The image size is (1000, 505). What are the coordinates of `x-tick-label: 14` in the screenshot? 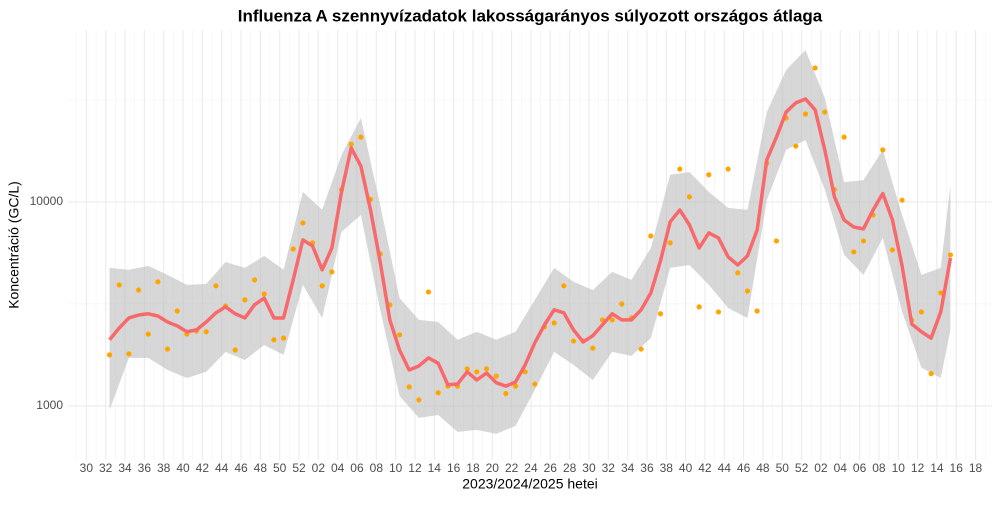 It's located at (435, 468).